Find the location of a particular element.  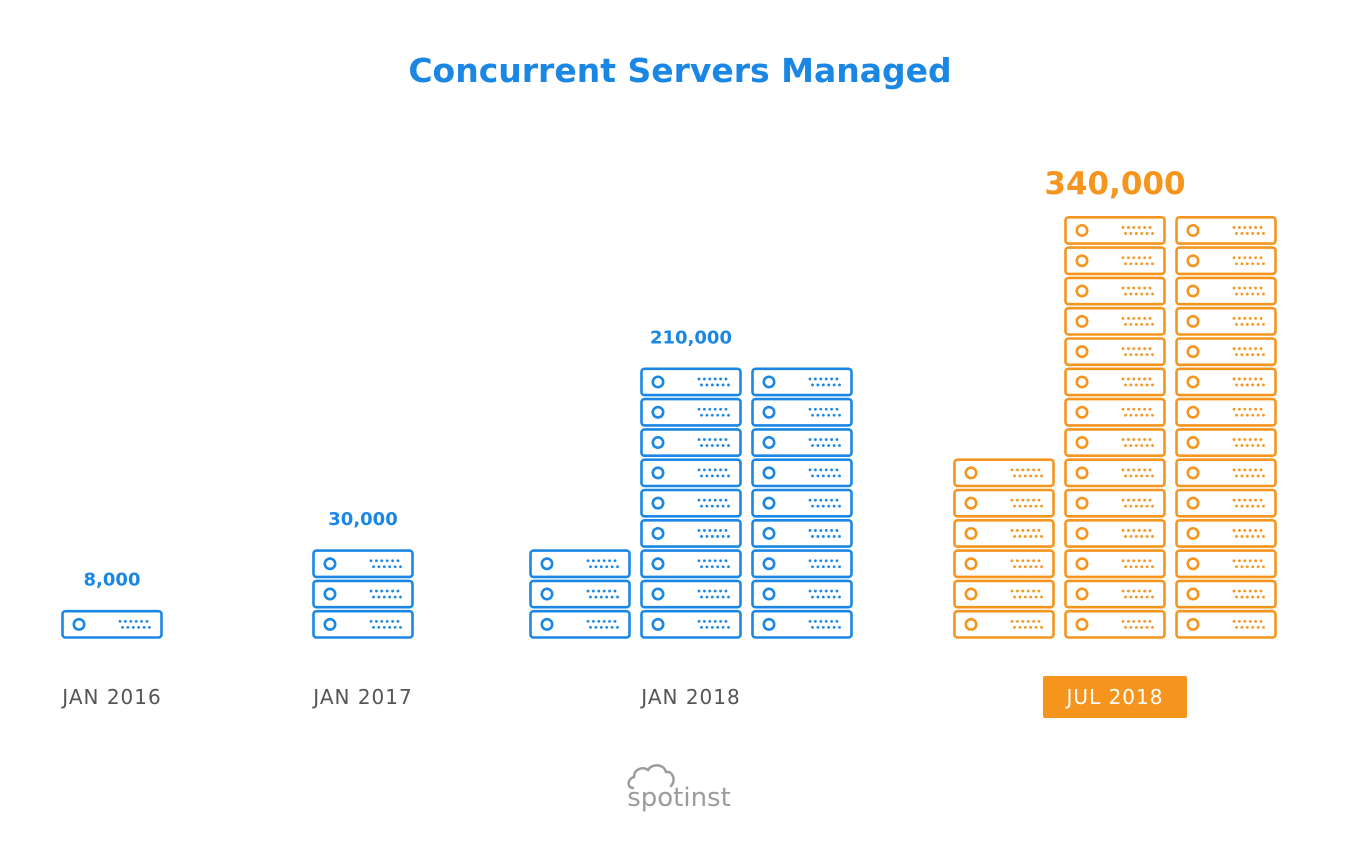

chart-title: Concurrent Servers Managed is located at coordinates (679, 70).